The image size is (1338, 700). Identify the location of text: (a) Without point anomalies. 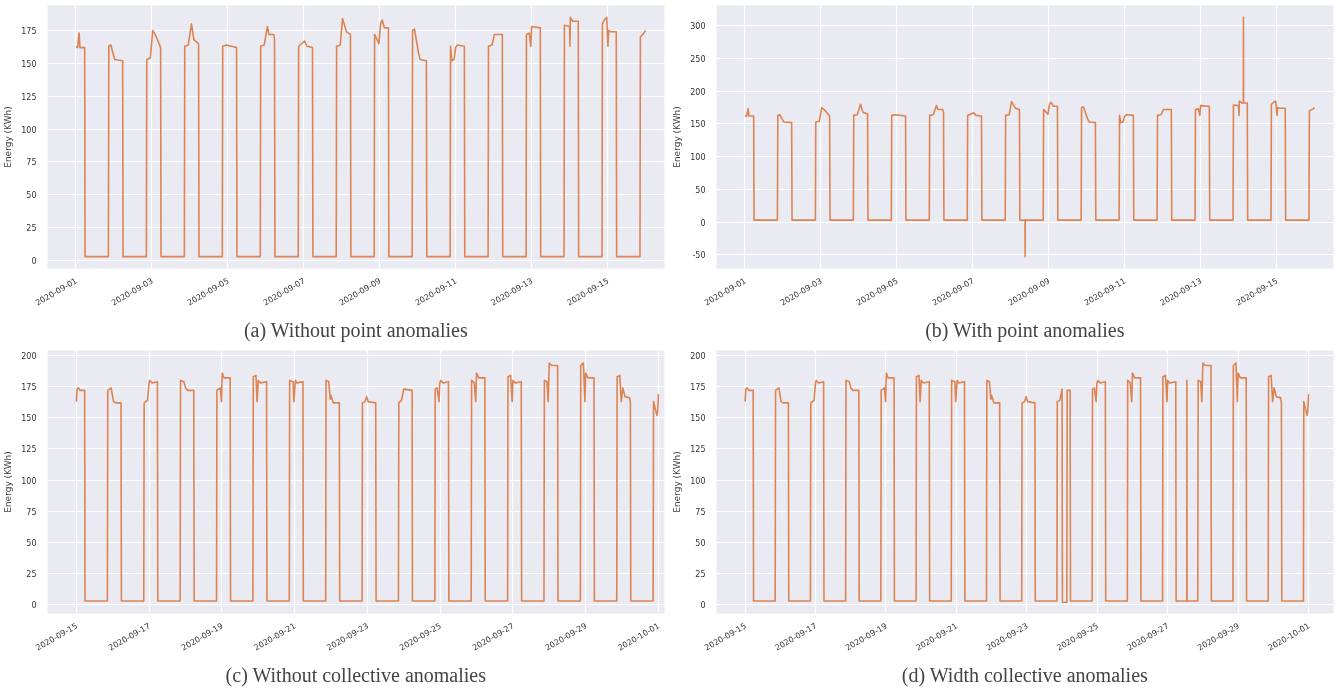
(355, 330).